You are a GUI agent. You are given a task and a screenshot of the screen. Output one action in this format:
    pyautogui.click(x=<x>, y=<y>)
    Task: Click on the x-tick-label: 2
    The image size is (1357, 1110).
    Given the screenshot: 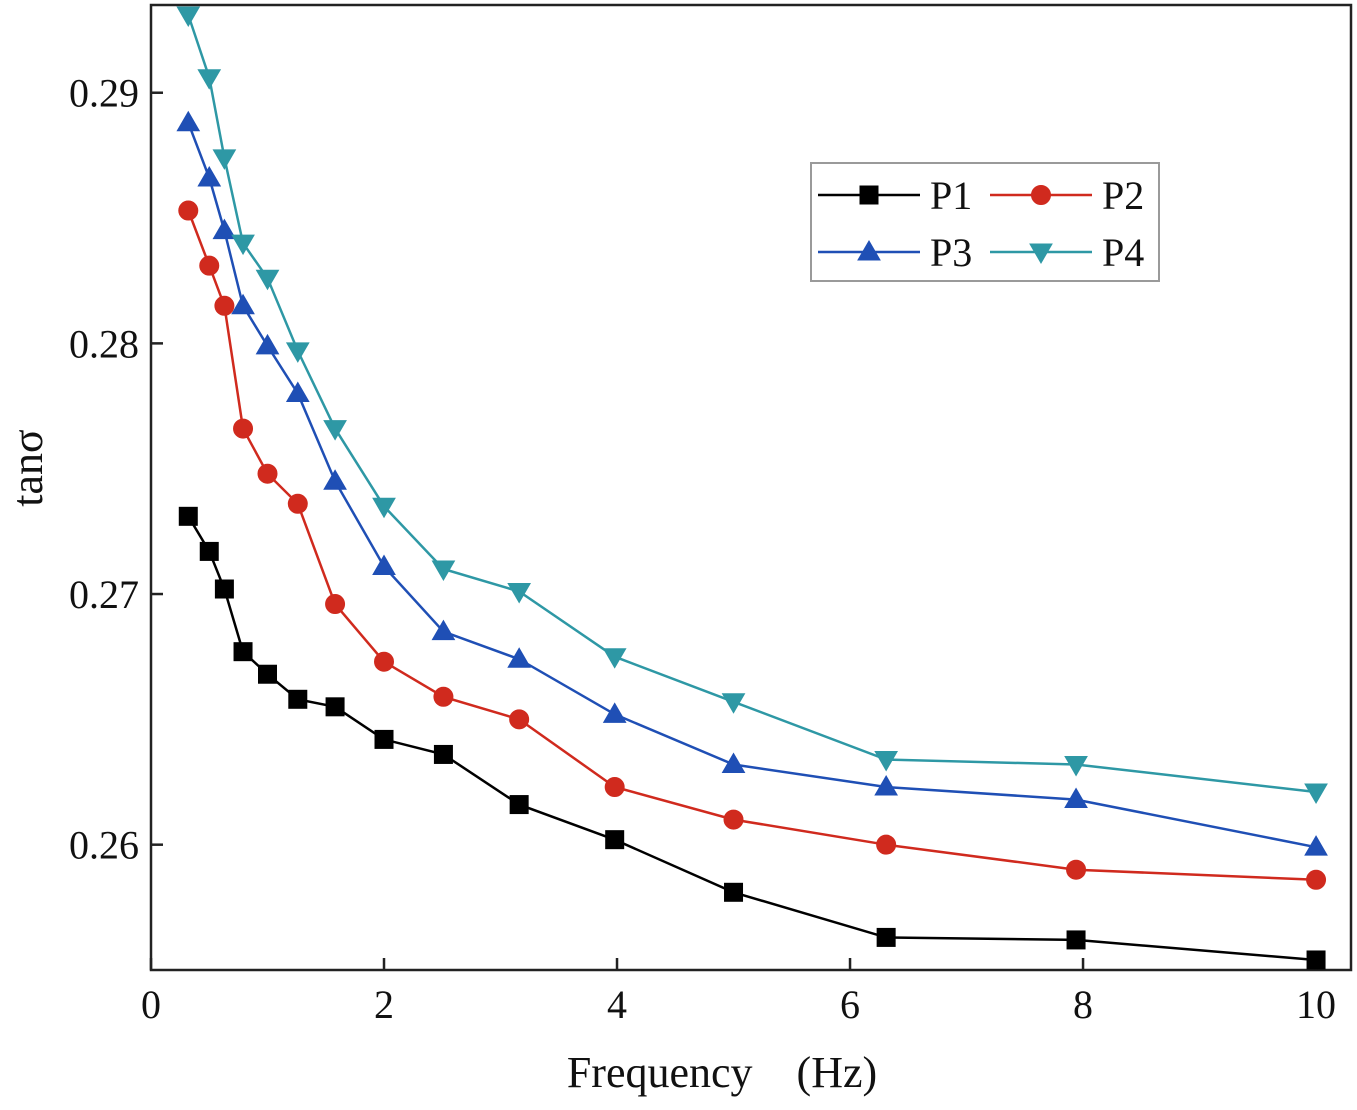 What is the action you would take?
    pyautogui.click(x=384, y=1004)
    